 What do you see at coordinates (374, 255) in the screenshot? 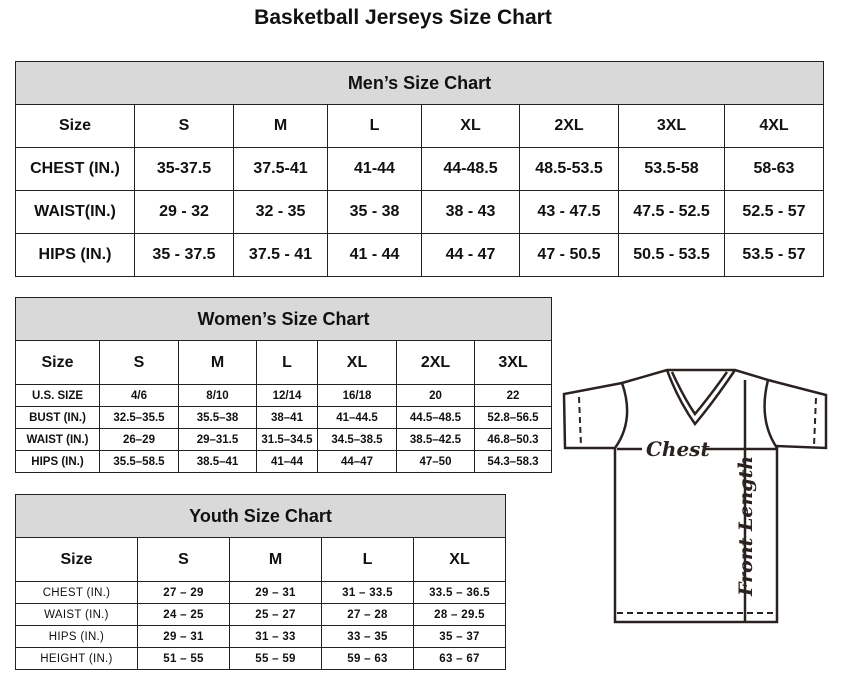
I see `table-cell: 41 - 44` at bounding box center [374, 255].